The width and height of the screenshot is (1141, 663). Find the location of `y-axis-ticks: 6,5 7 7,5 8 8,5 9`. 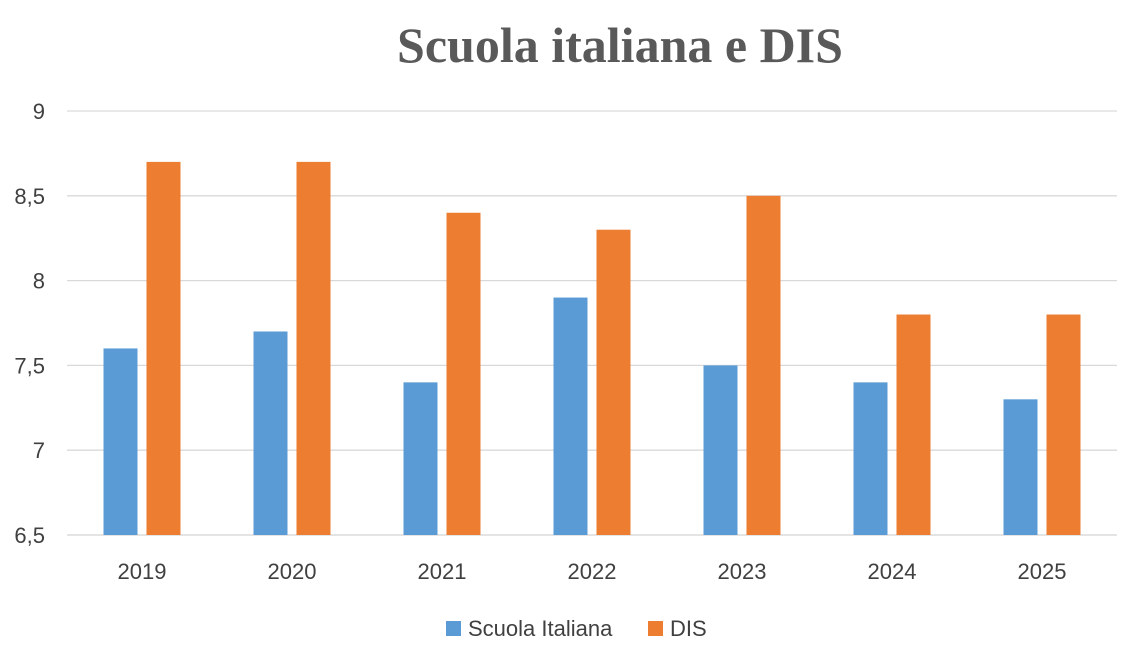

y-axis-ticks: 6,5 7 7,5 8 8,5 9 is located at coordinates (29, 323).